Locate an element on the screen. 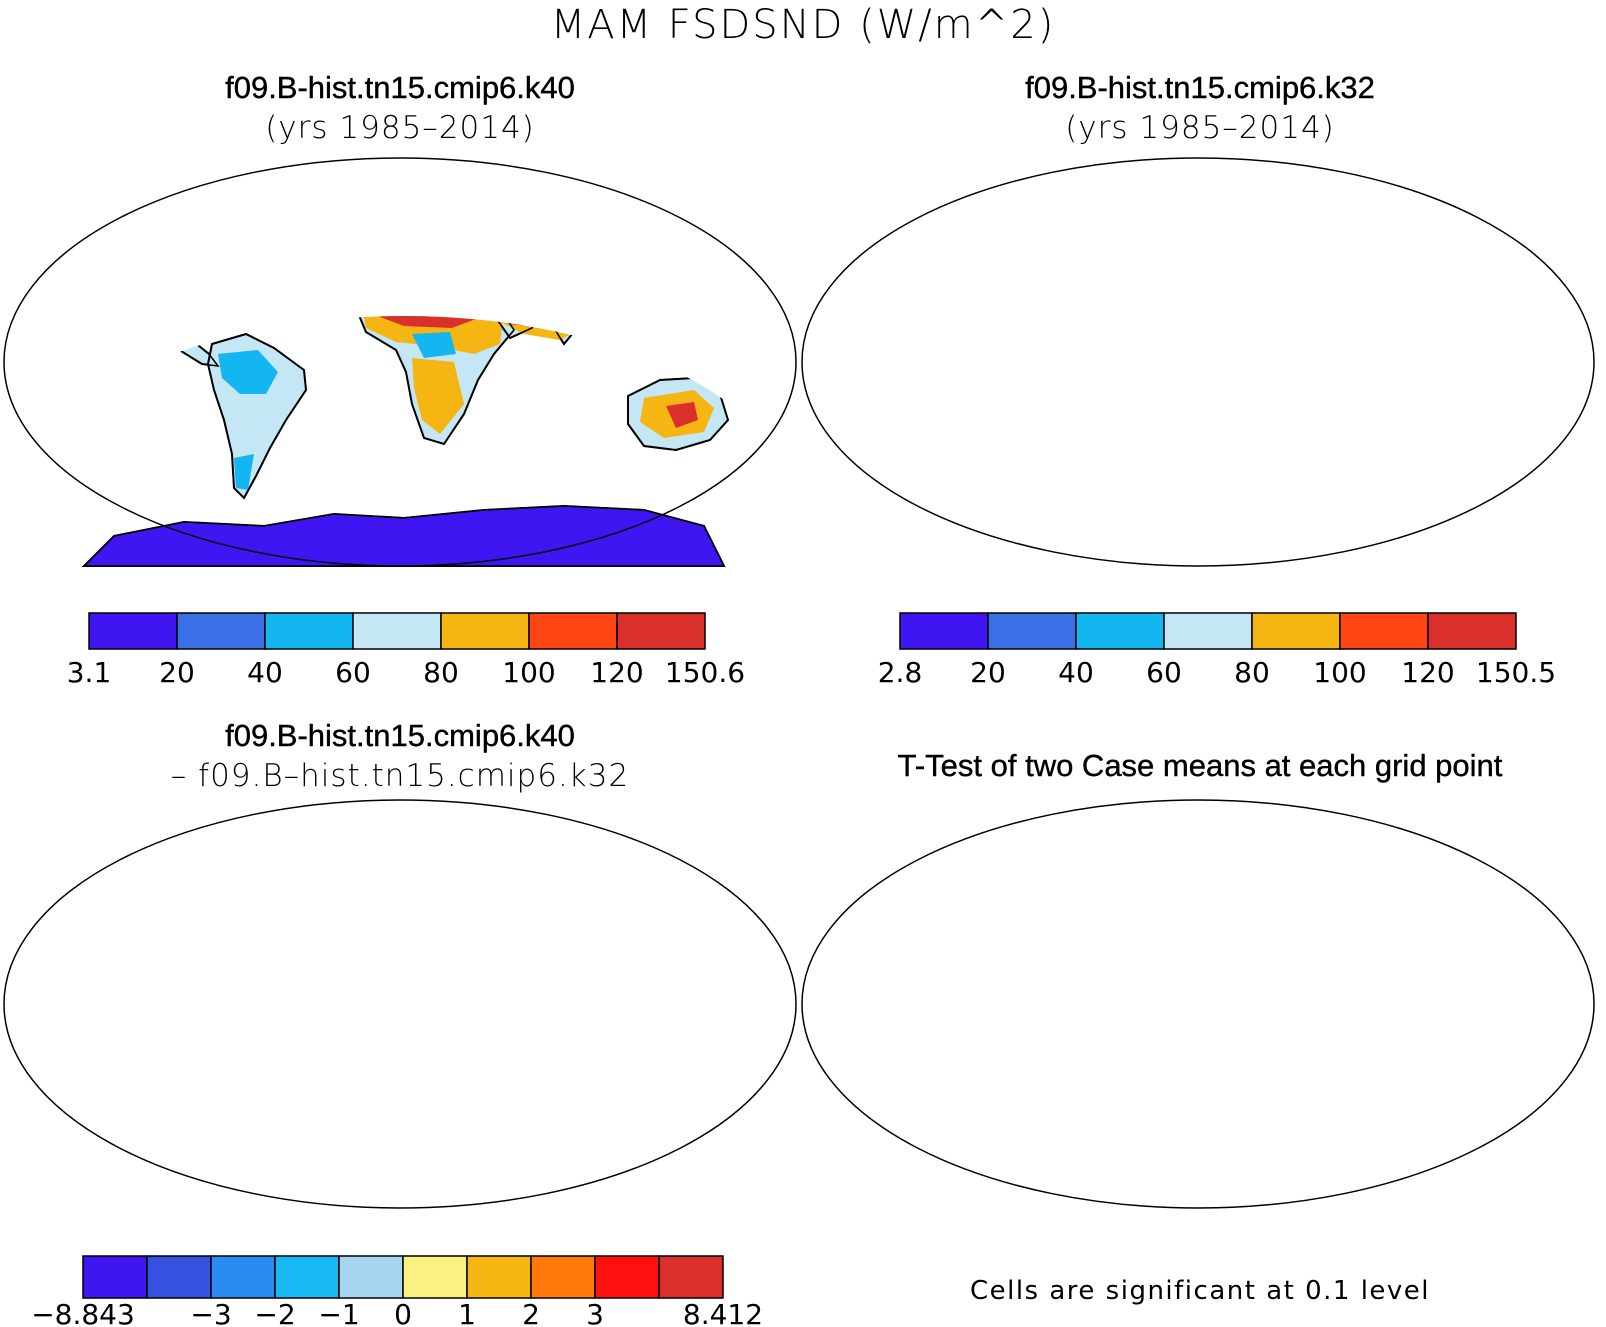 The height and width of the screenshot is (1327, 1606). case2-colorbar-label-1: 20 is located at coordinates (988, 672).